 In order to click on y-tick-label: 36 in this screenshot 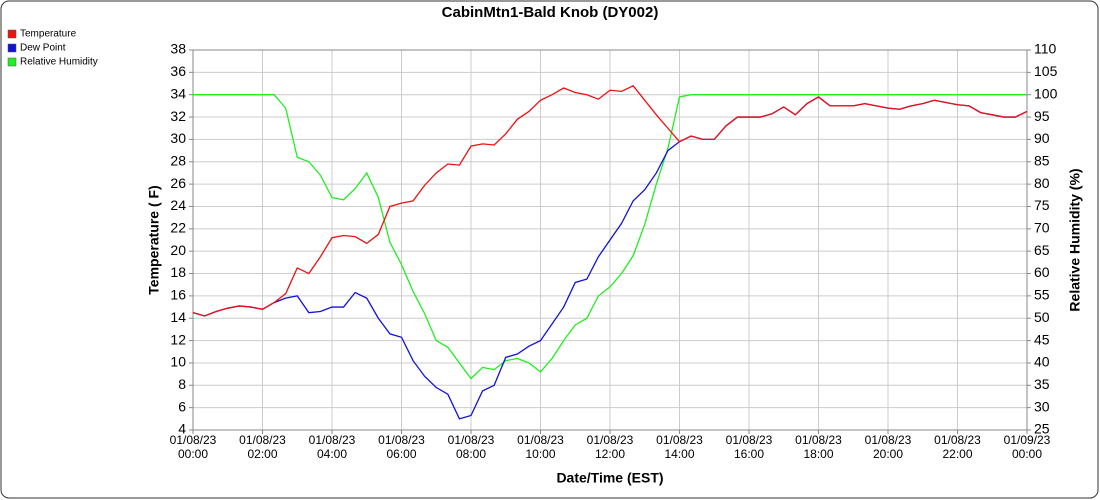, I will do `click(178, 71)`.